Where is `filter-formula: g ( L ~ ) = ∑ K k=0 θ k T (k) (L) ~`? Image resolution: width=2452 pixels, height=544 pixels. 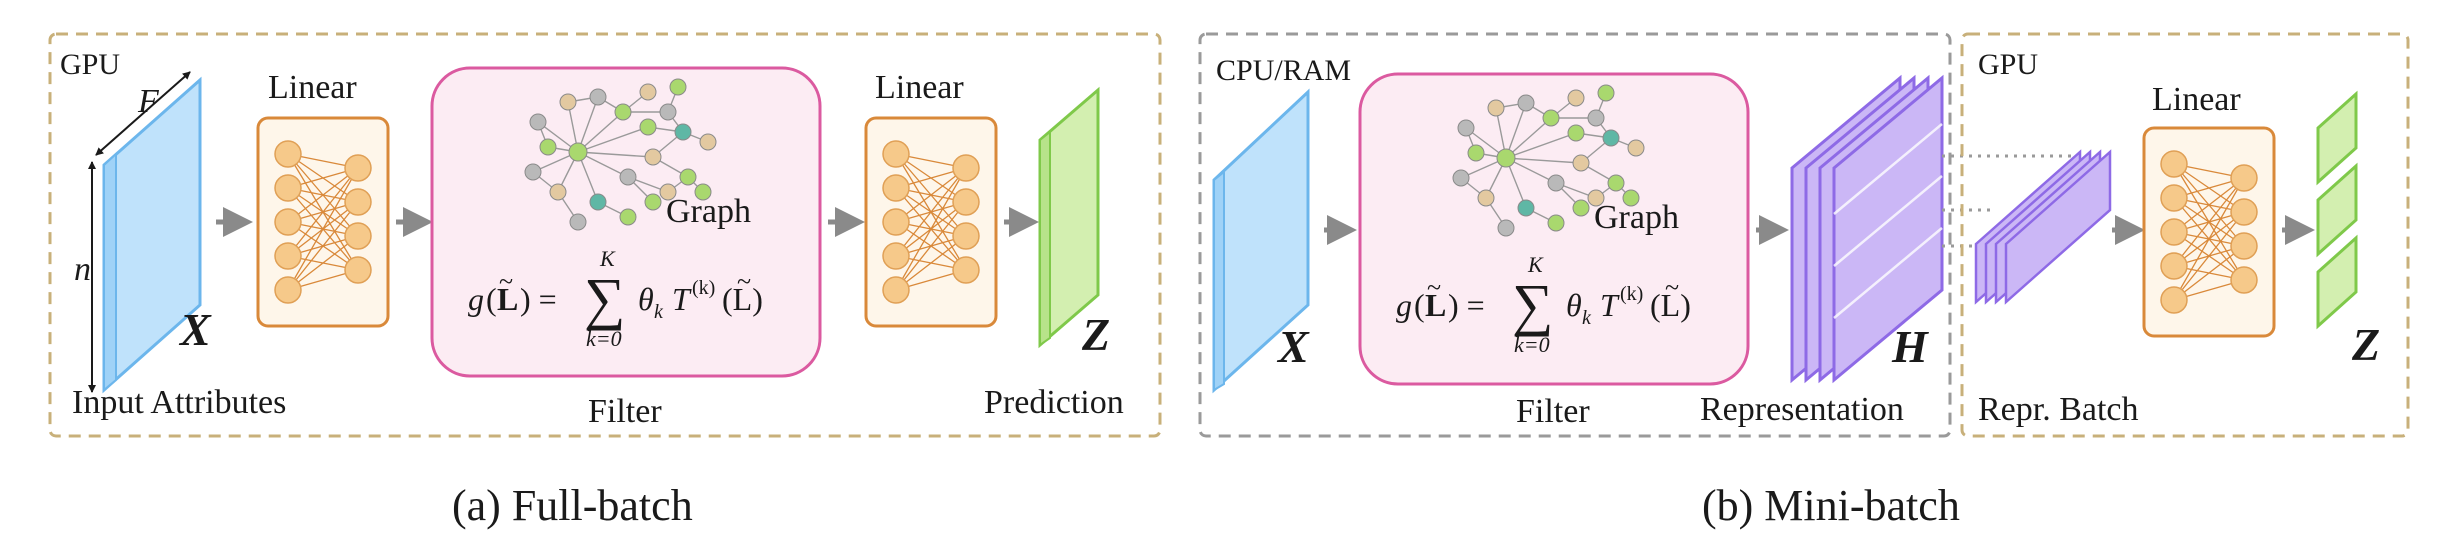 filter-formula: g ( L ~ ) = ∑ K k=0 θ k T (k) (L) ~ is located at coordinates (615, 298).